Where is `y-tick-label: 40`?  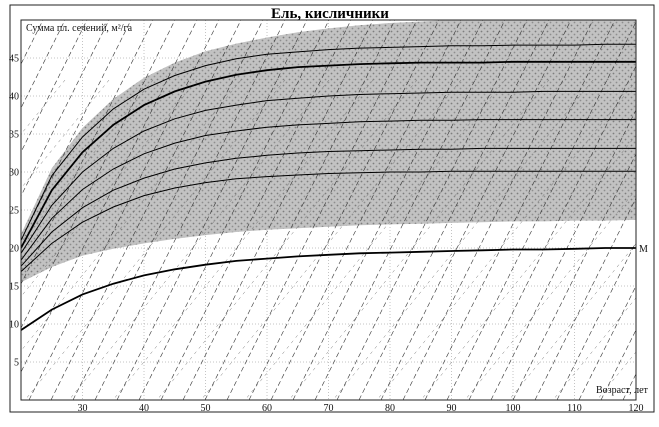 y-tick-label: 40 is located at coordinates (14, 97).